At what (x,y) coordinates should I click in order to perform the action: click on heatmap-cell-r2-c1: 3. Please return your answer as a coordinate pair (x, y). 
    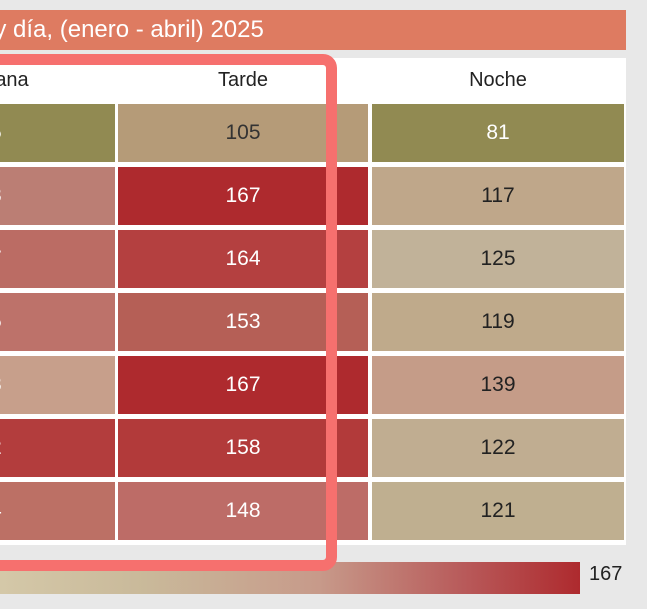
    Looking at the image, I should click on (57, 196).